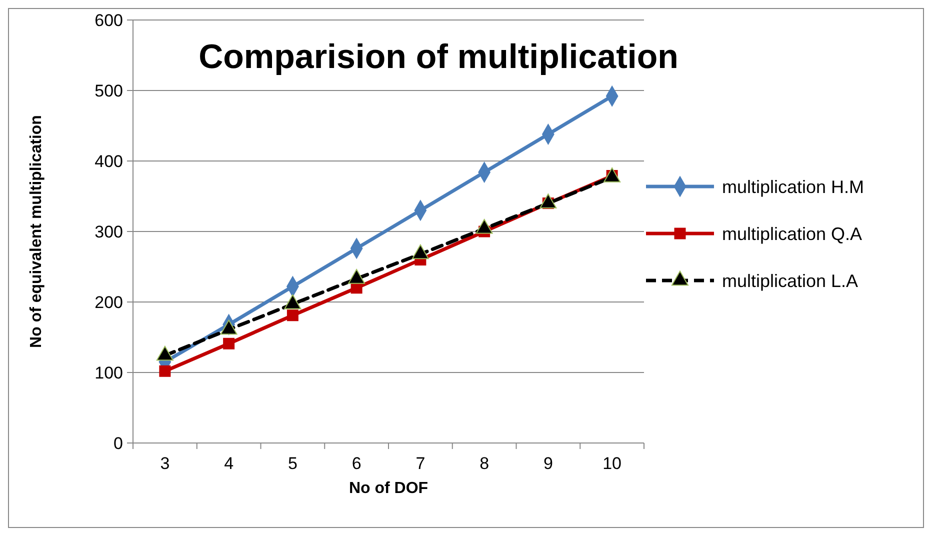 The image size is (932, 536). Describe the element at coordinates (790, 280) in the screenshot. I see `legend-label: multiplication L.A` at that location.